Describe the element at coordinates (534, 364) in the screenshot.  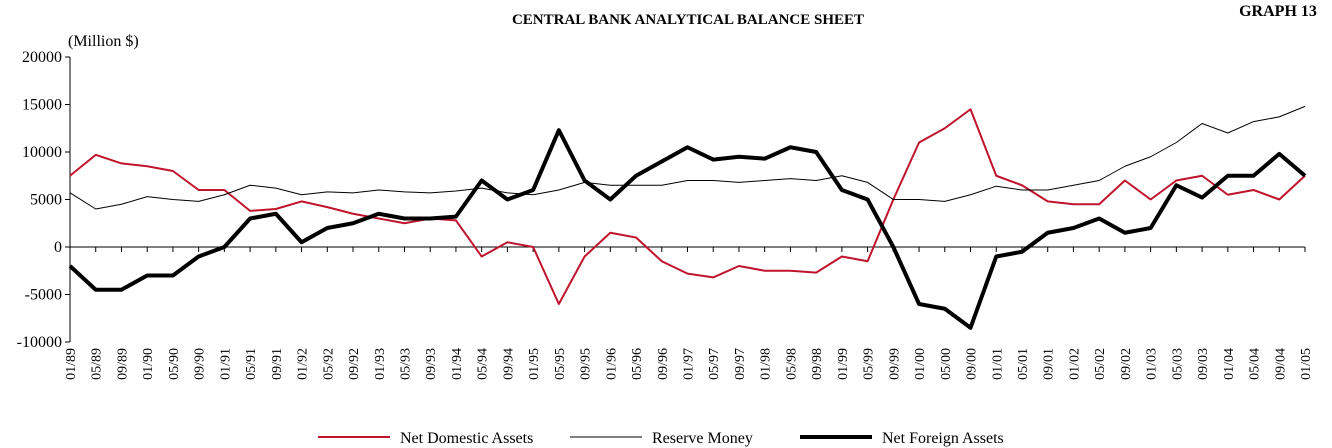
I see `x-tick-label: 01/95` at that location.